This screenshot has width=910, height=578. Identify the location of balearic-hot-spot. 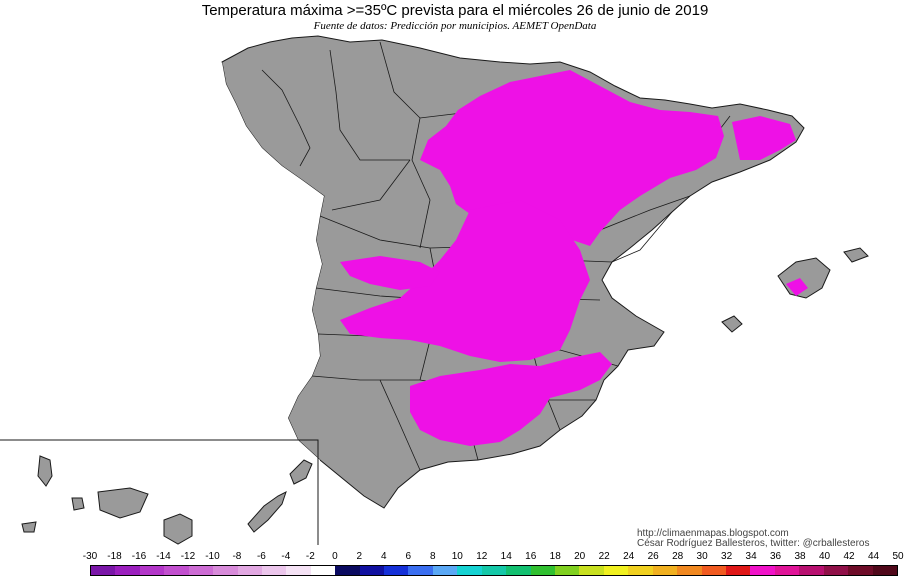
(797, 287).